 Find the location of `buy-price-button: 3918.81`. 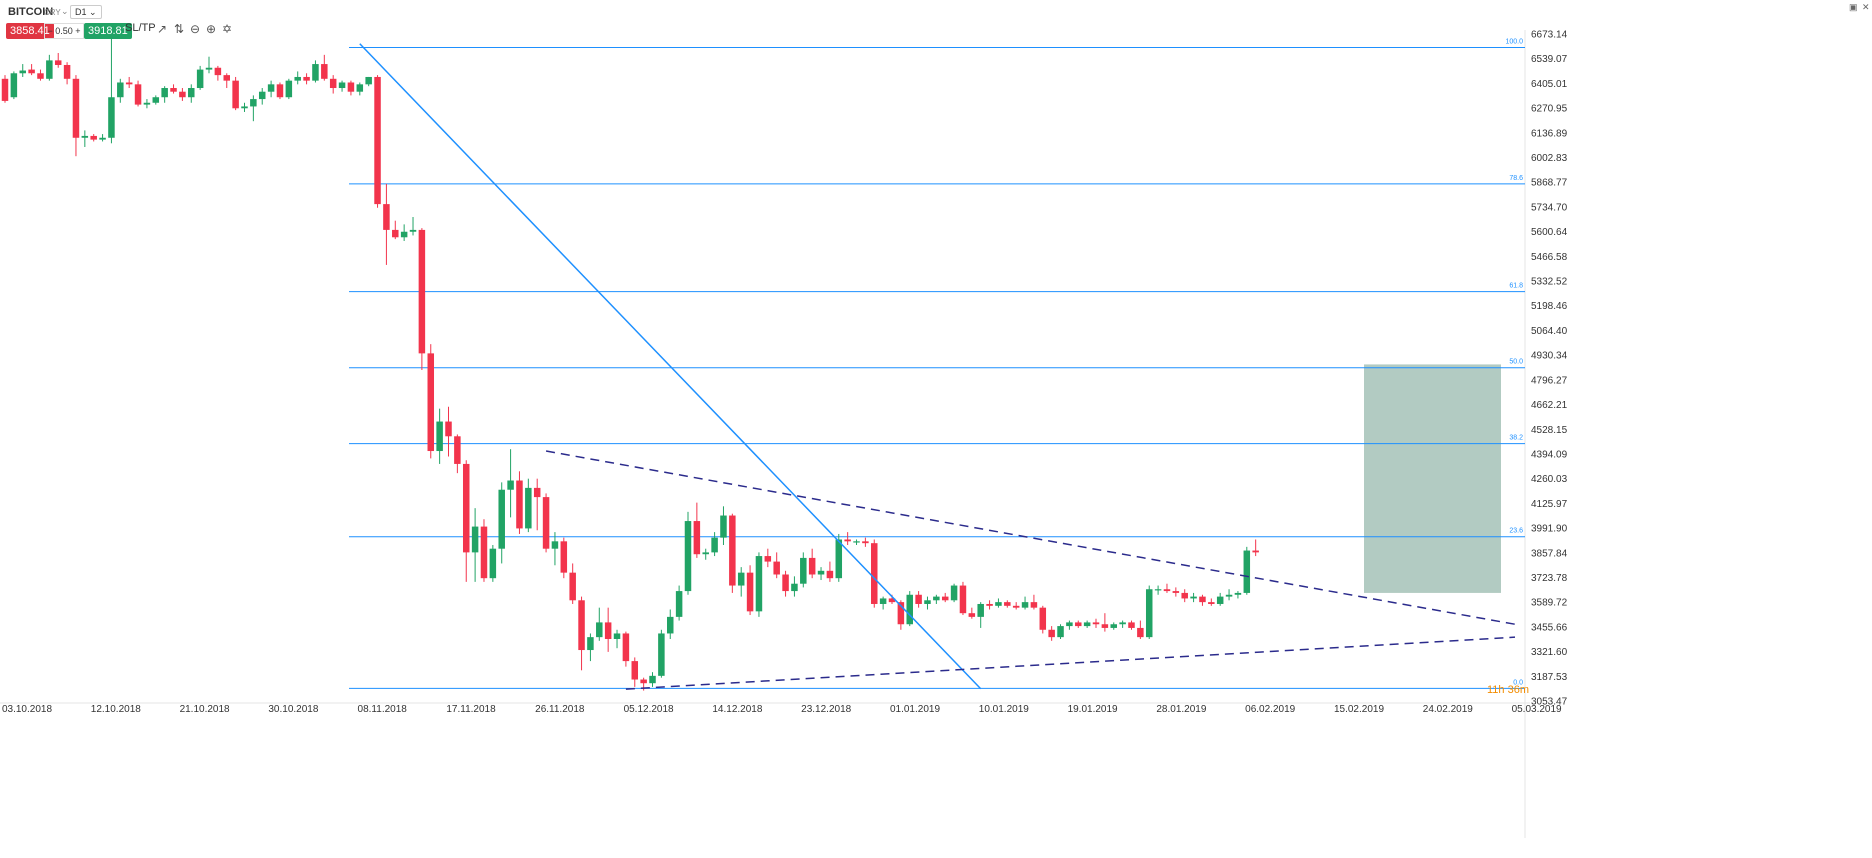

buy-price-button: 3918.81 is located at coordinates (108, 31).